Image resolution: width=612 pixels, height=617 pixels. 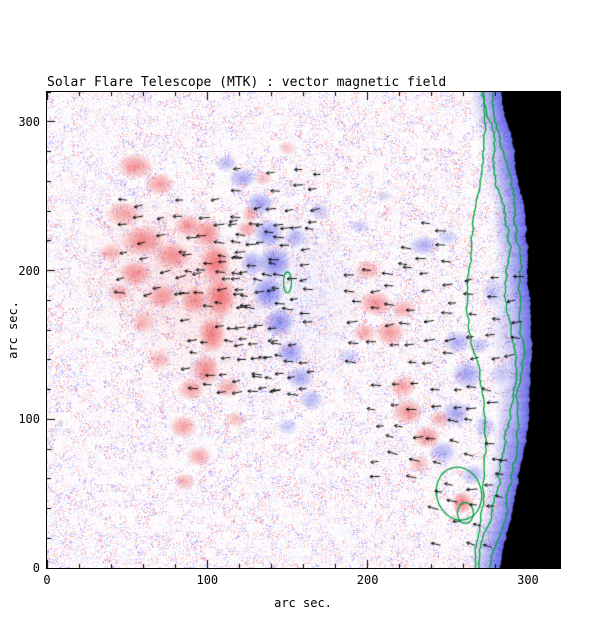 I want to click on x-tick-label: 200, so click(x=367, y=580).